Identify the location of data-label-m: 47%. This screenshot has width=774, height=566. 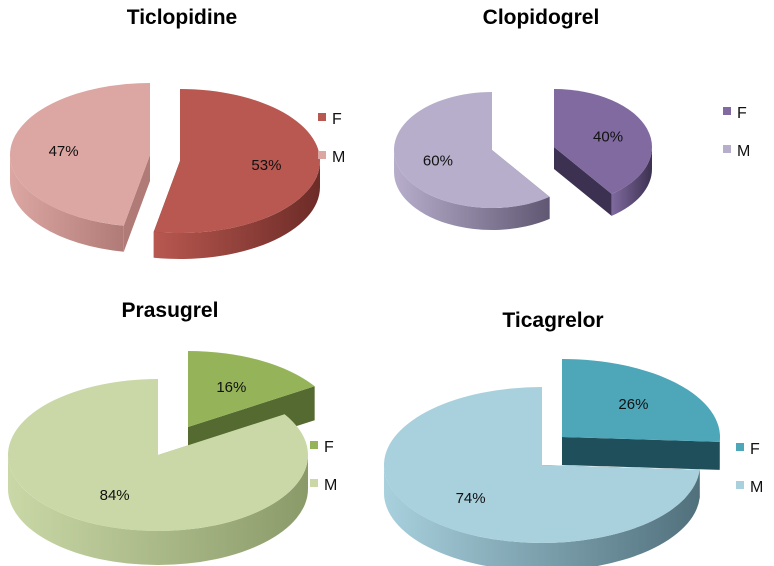
(64, 151).